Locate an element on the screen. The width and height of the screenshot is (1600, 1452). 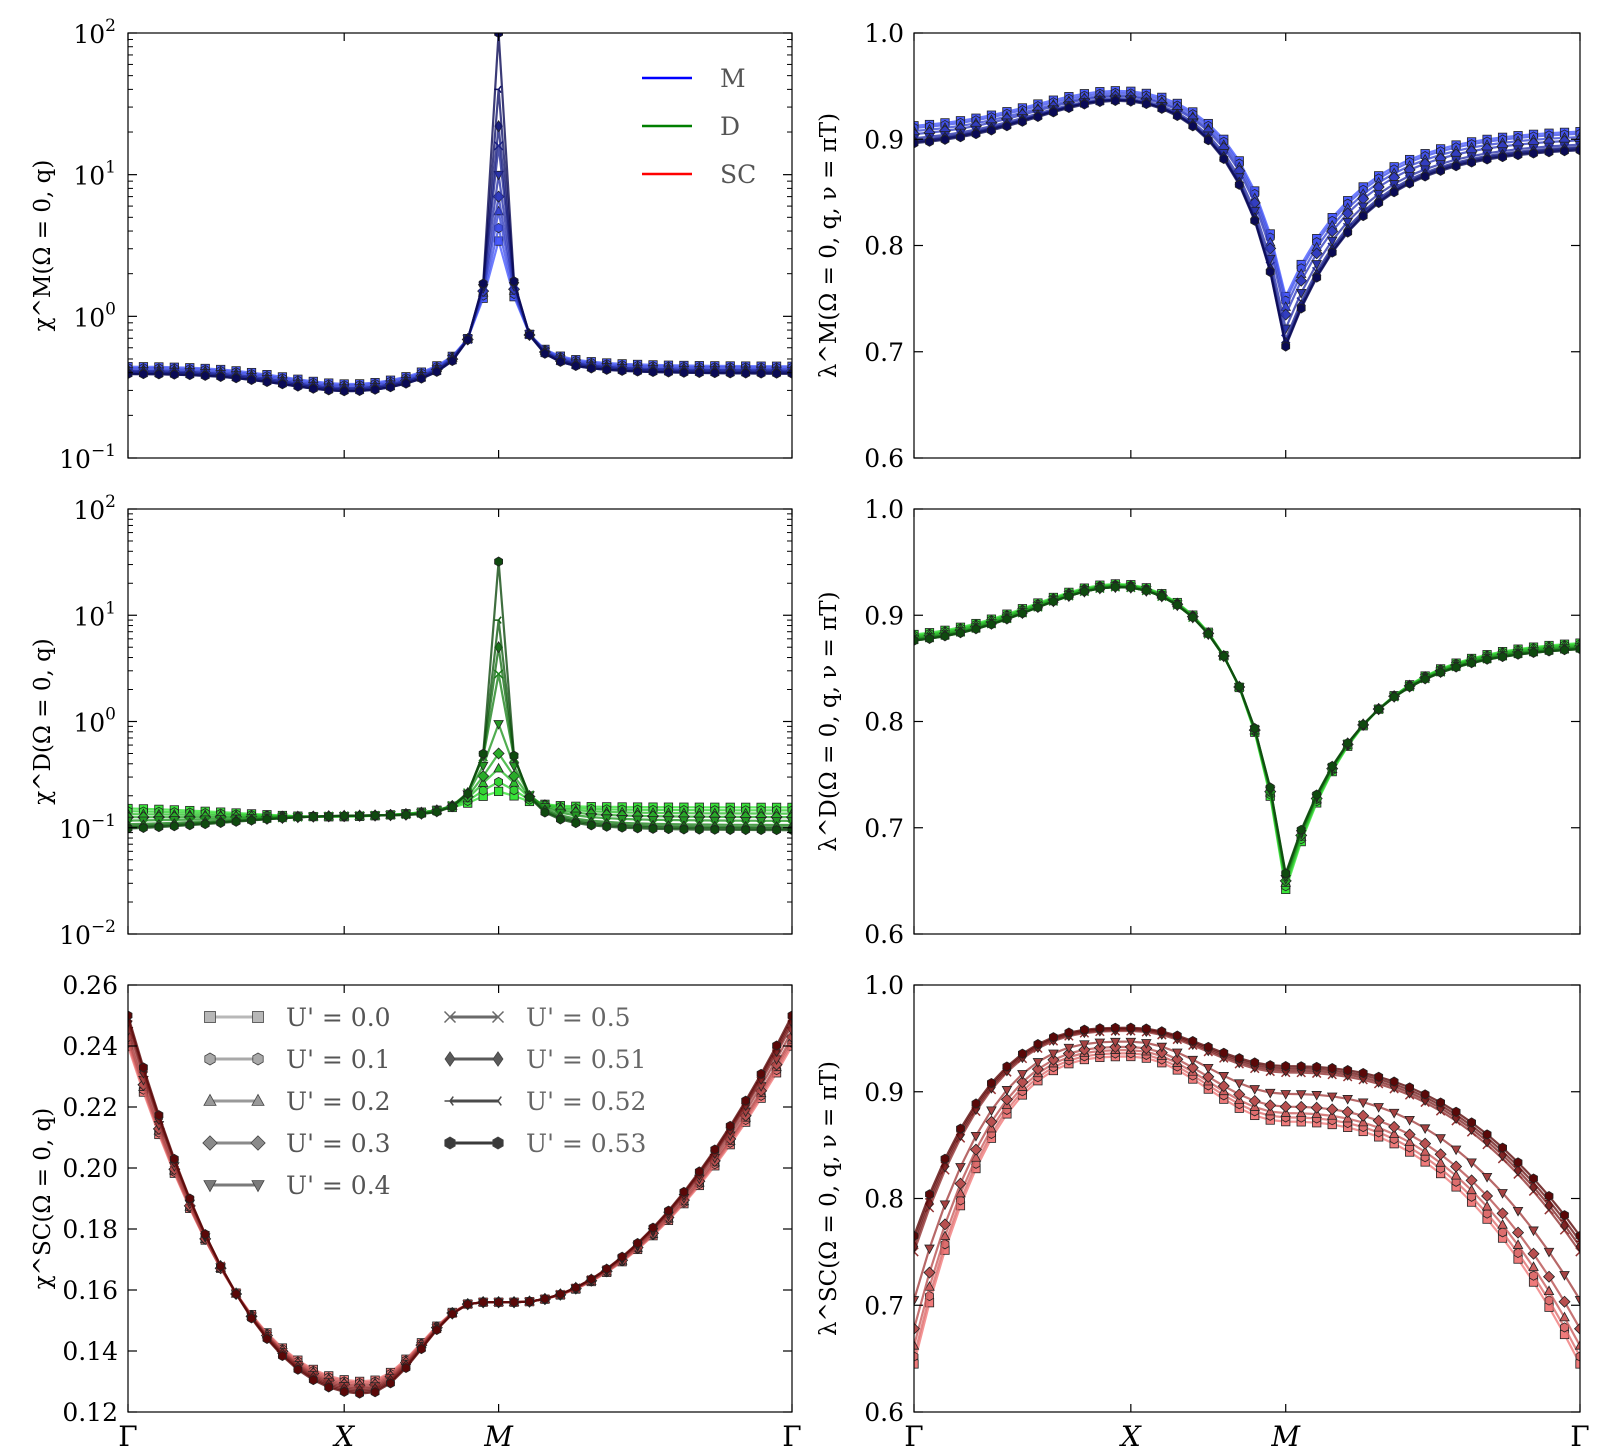
x-tick-label: Γ is located at coordinates (127, 1436).